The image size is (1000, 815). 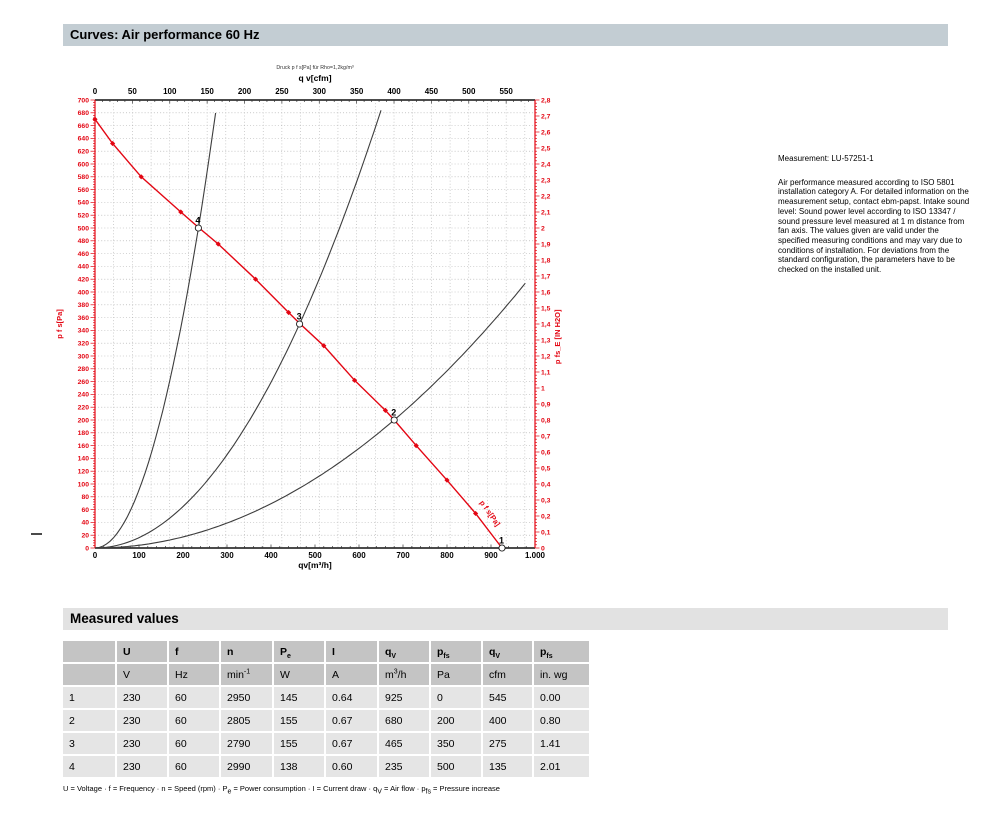 I want to click on svg-text: 900, so click(x=491, y=555).